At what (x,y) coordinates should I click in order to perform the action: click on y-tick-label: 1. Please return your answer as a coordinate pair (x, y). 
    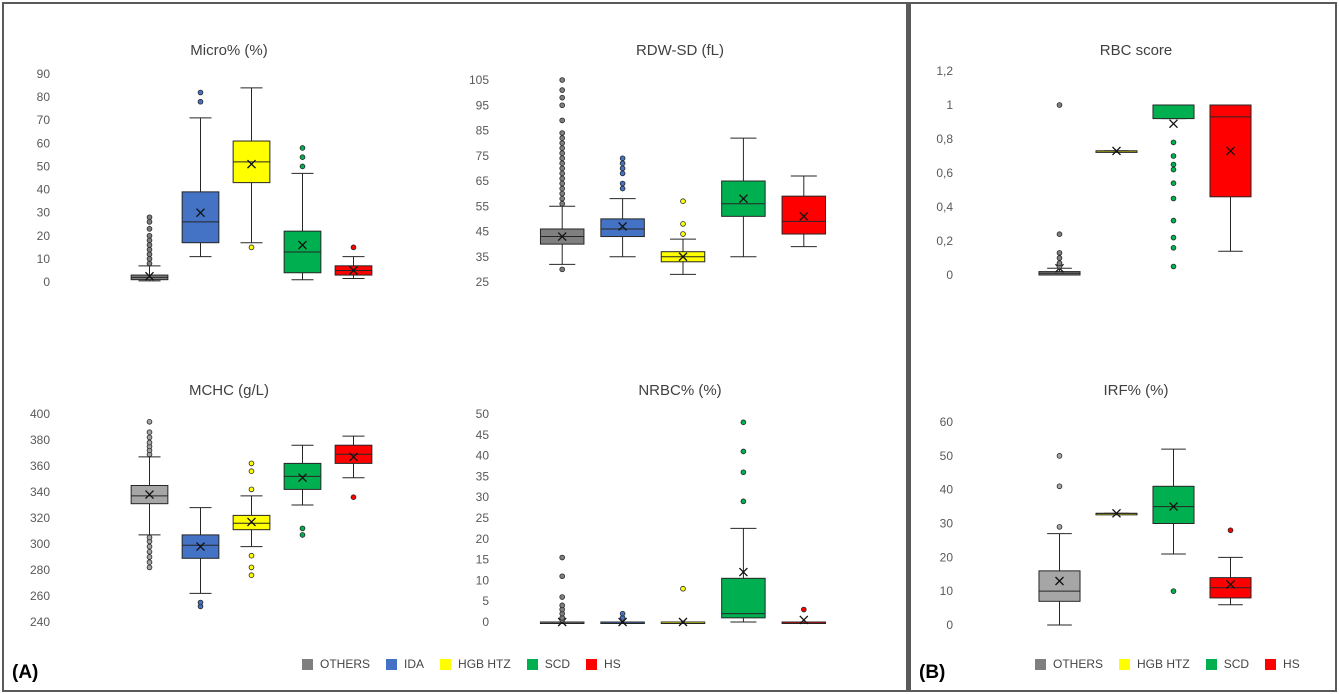
    Looking at the image, I should click on (949, 105).